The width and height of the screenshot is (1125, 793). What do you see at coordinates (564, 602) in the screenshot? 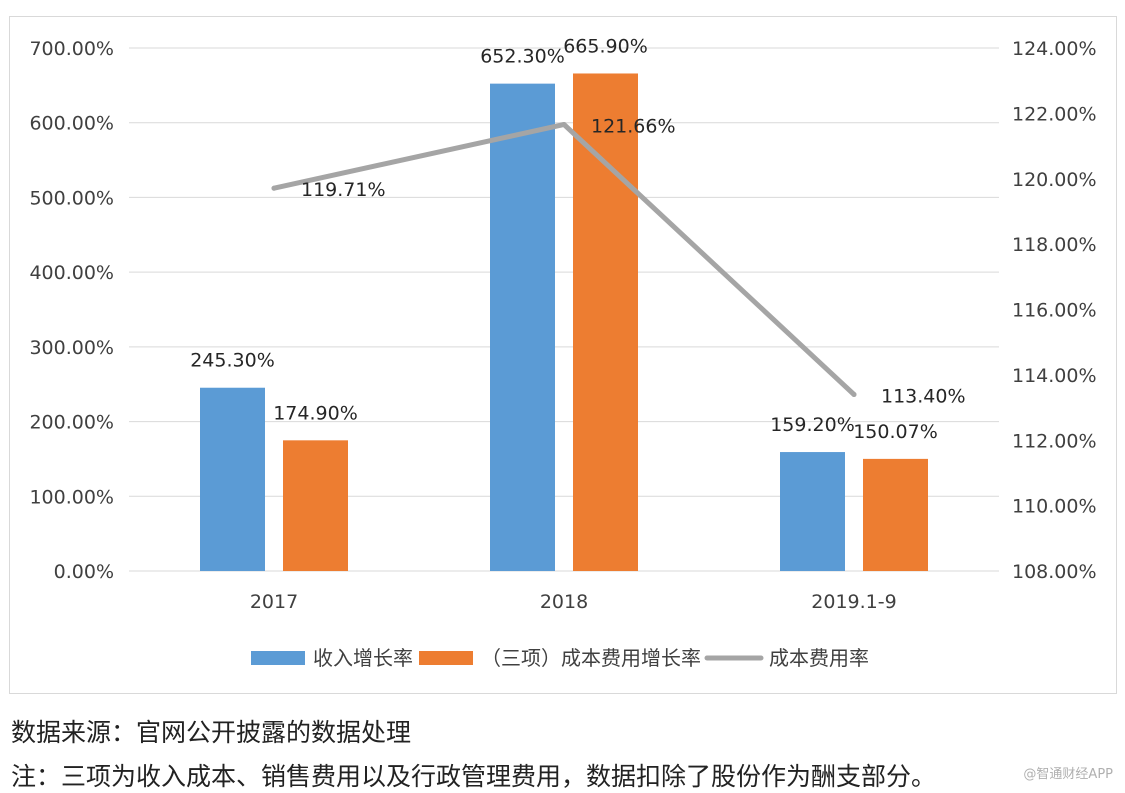
I see `x-axis-tick-label: 2018` at bounding box center [564, 602].